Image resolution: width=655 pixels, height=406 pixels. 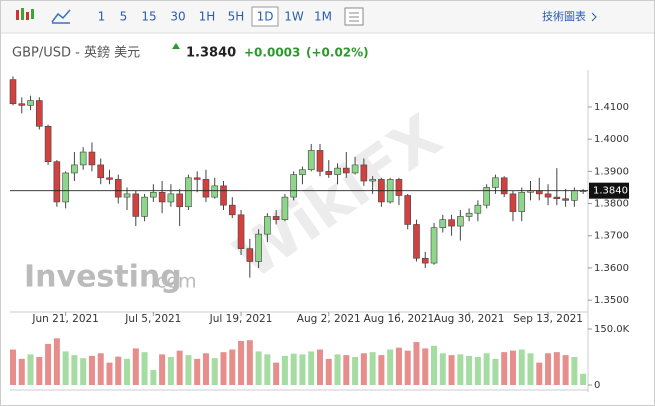 What do you see at coordinates (611, 171) in the screenshot?
I see `y-tick-label: 1.3900` at bounding box center [611, 171].